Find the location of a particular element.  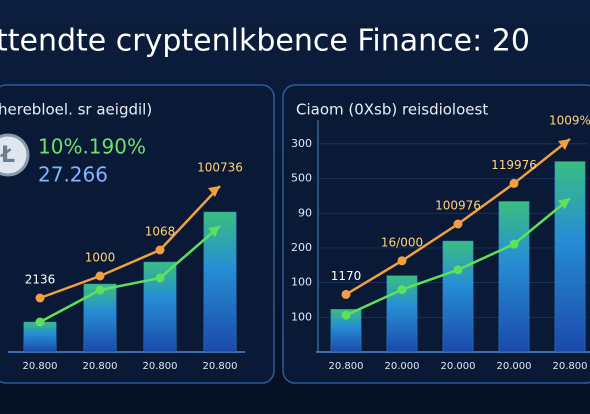

annotation: 1068 is located at coordinates (160, 232).